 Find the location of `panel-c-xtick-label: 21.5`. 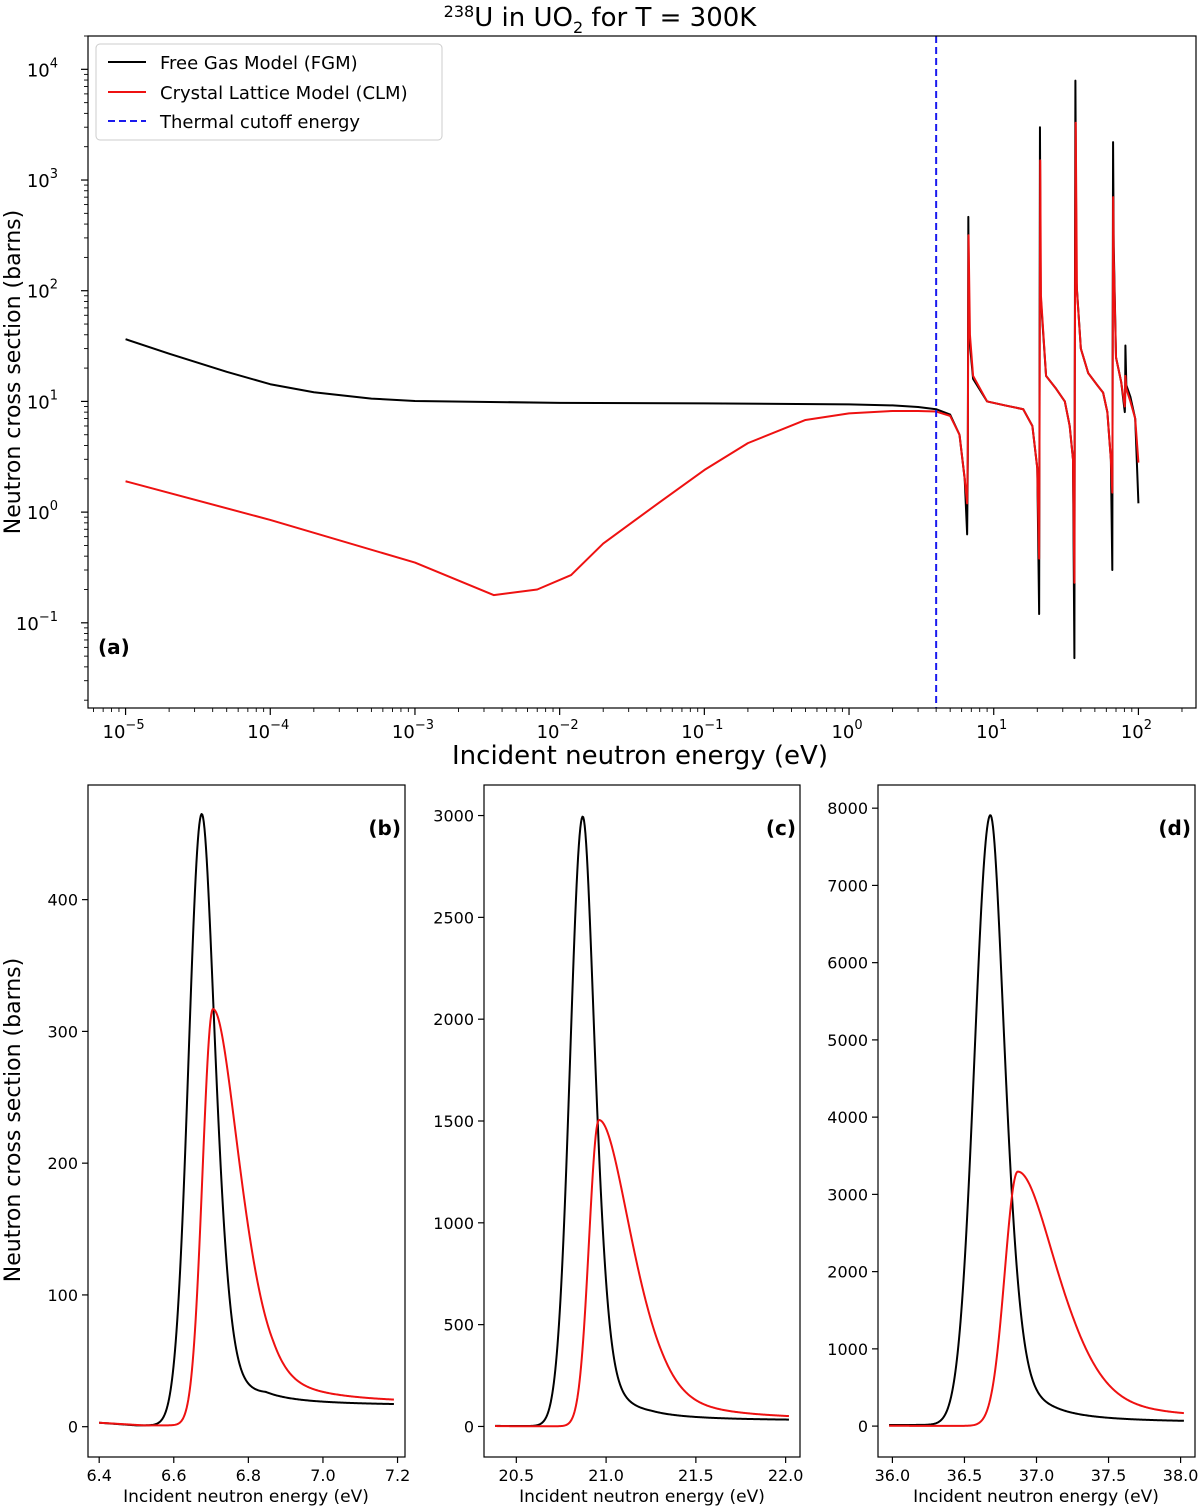

panel-c-xtick-label: 21.5 is located at coordinates (696, 1475).